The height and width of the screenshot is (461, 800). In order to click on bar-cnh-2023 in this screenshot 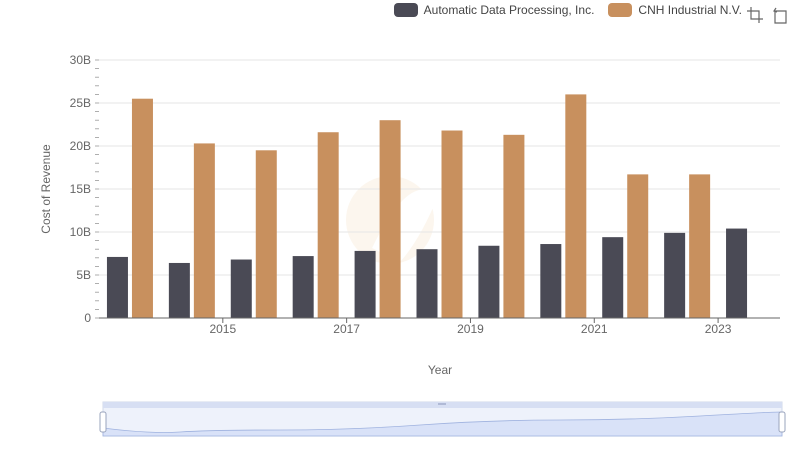, I will do `click(700, 246)`.